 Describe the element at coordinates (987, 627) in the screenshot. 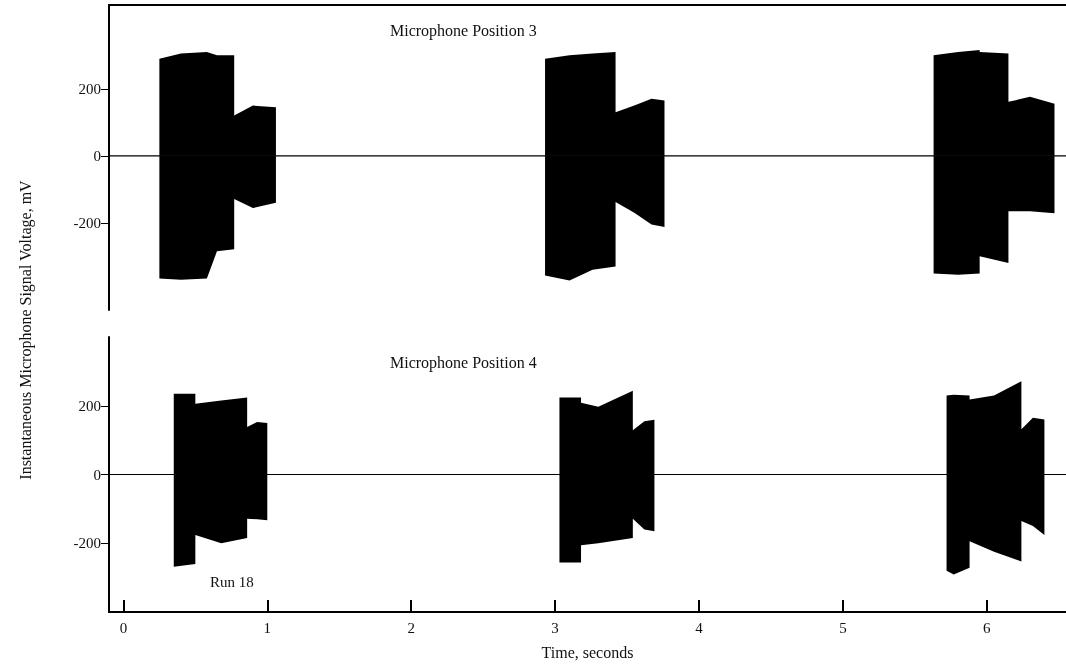

I see `x-tick-label: 6` at that location.